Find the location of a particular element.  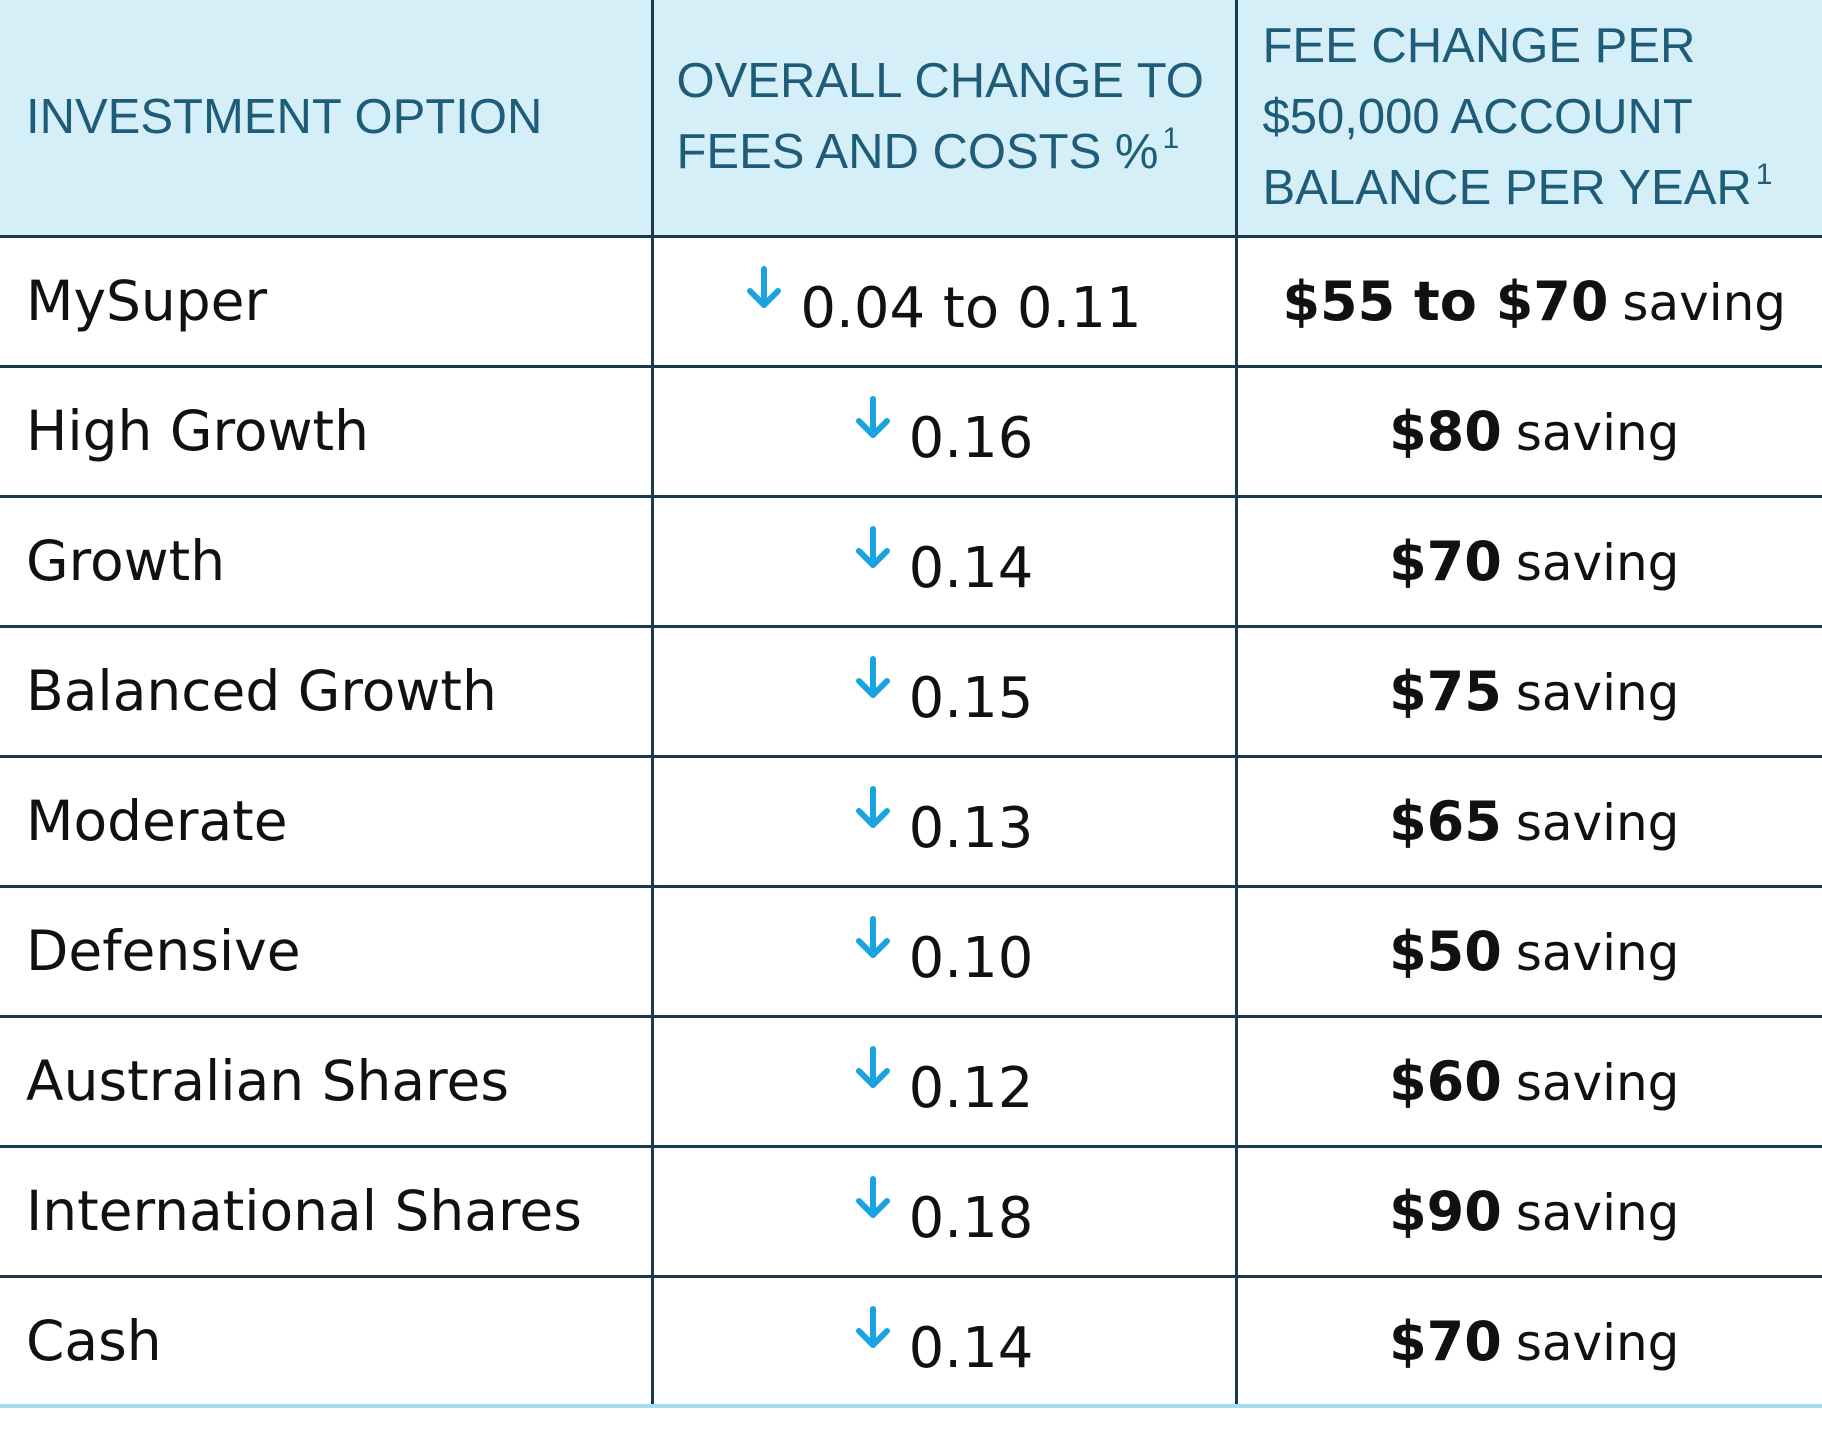

fee-change-cell: 0.10 is located at coordinates (943, 952).